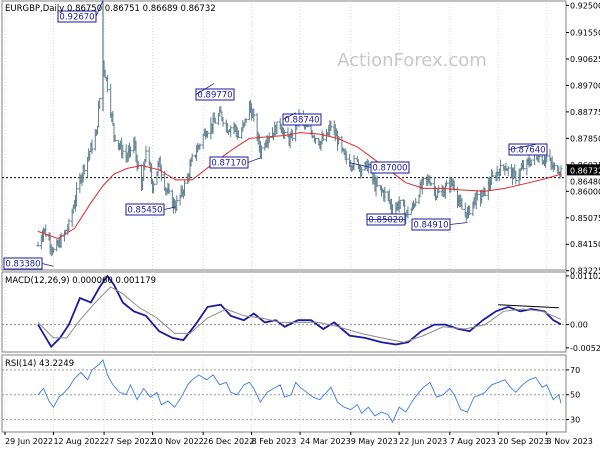 This screenshot has height=453, width=600. Describe the element at coordinates (301, 121) in the screenshot. I see `price-annotation-label: 0.88740` at that location.